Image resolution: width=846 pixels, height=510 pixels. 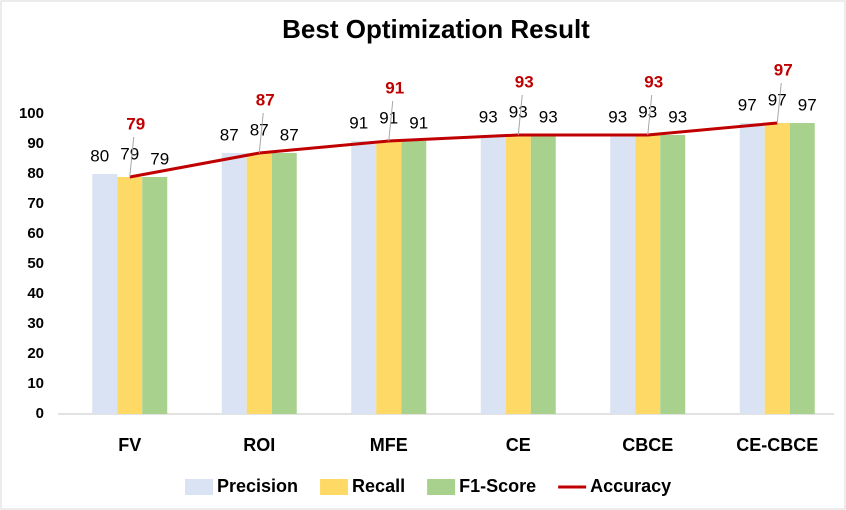 What do you see at coordinates (378, 486) in the screenshot?
I see `legend-label: Recall` at bounding box center [378, 486].